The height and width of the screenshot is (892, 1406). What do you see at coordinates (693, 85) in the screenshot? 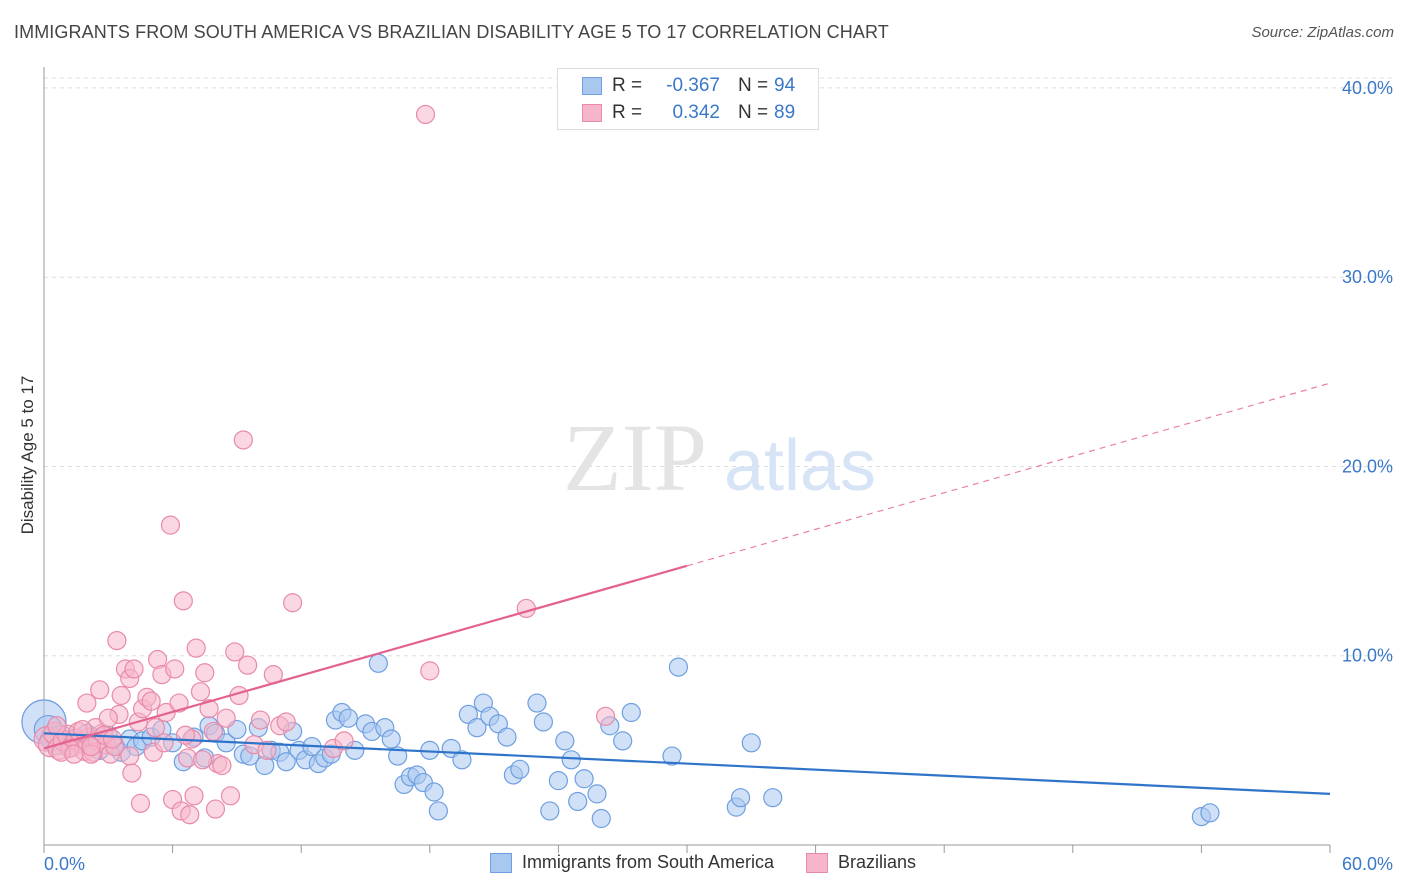
I see `r-value-blue: -0.367` at bounding box center [693, 85].